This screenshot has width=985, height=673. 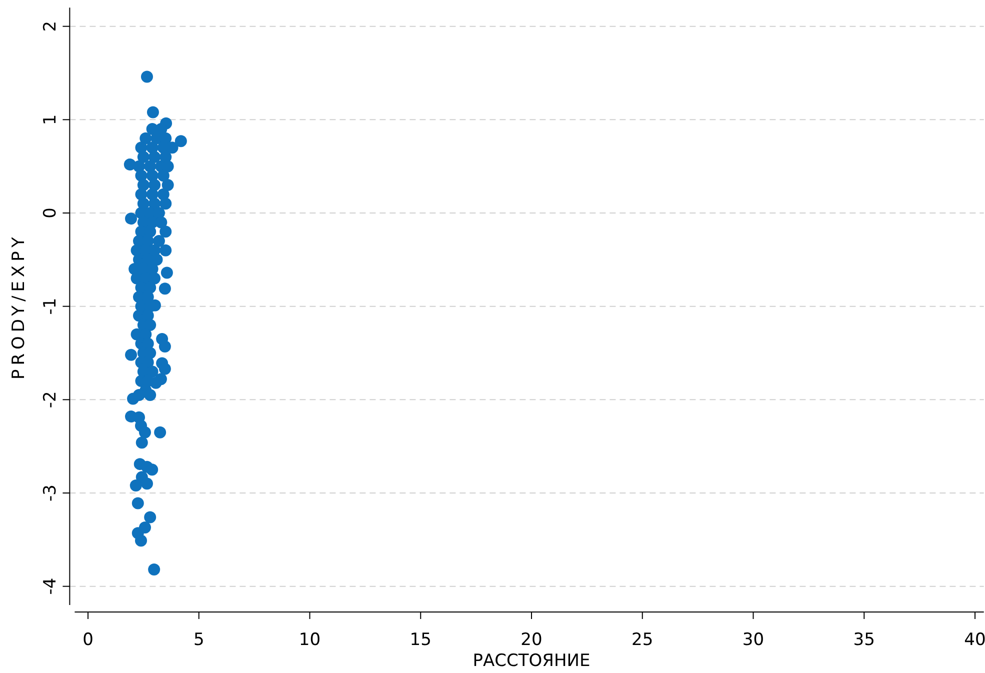 What do you see at coordinates (88, 640) in the screenshot?
I see `x-tick-label: 0` at bounding box center [88, 640].